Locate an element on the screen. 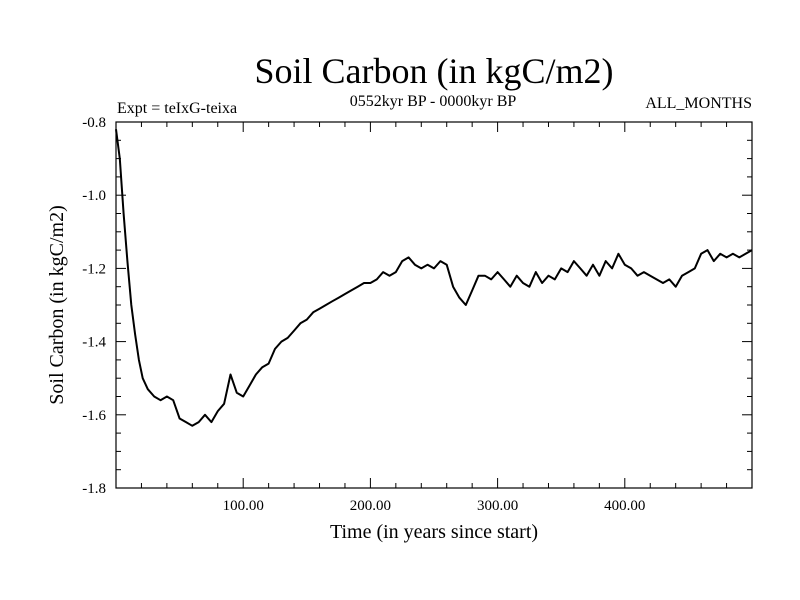  chart-subtitle-right: ALL_MONTHS is located at coordinates (698, 103).